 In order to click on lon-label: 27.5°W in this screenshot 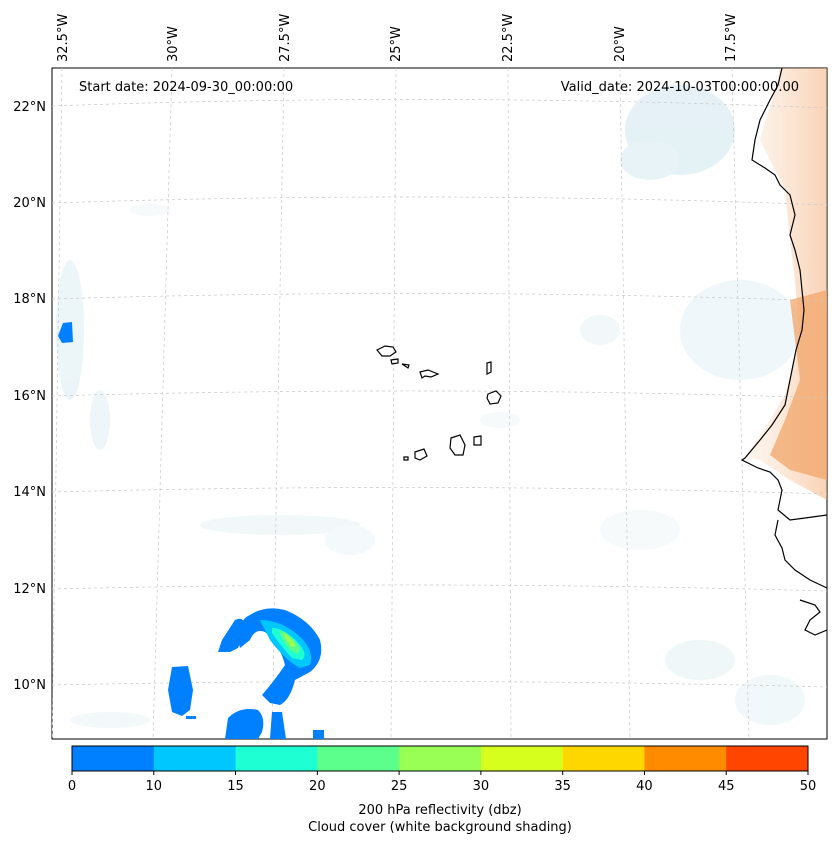, I will do `click(285, 38)`.